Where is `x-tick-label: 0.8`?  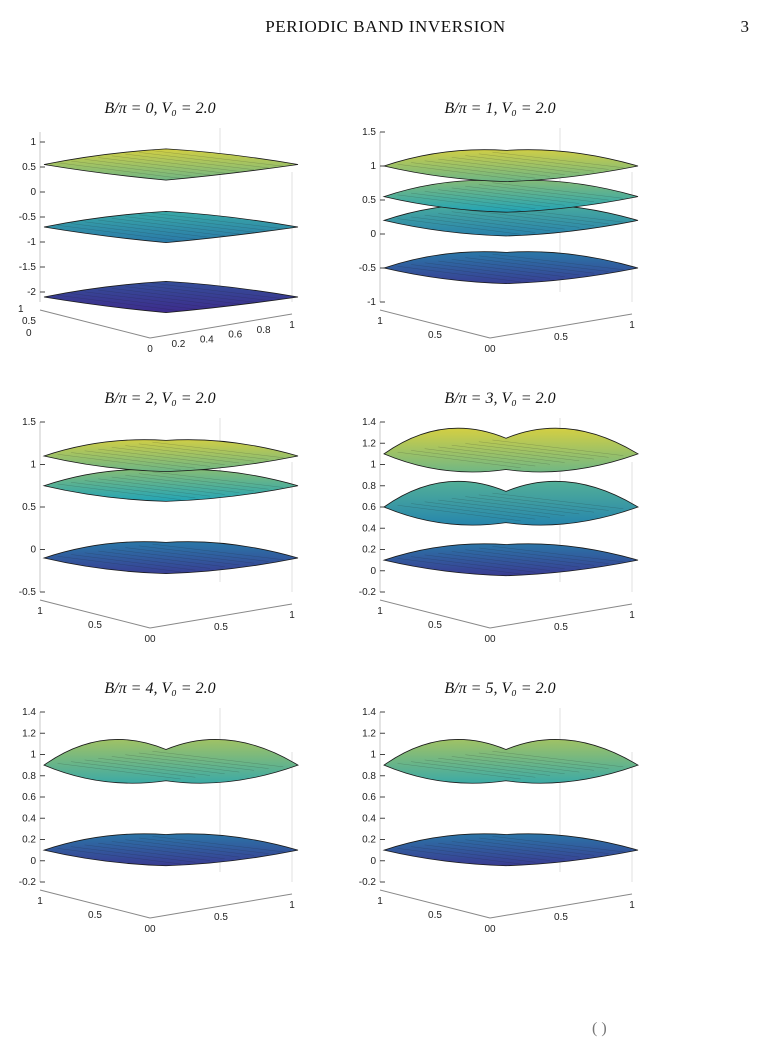 x-tick-label: 0.8 is located at coordinates (264, 330).